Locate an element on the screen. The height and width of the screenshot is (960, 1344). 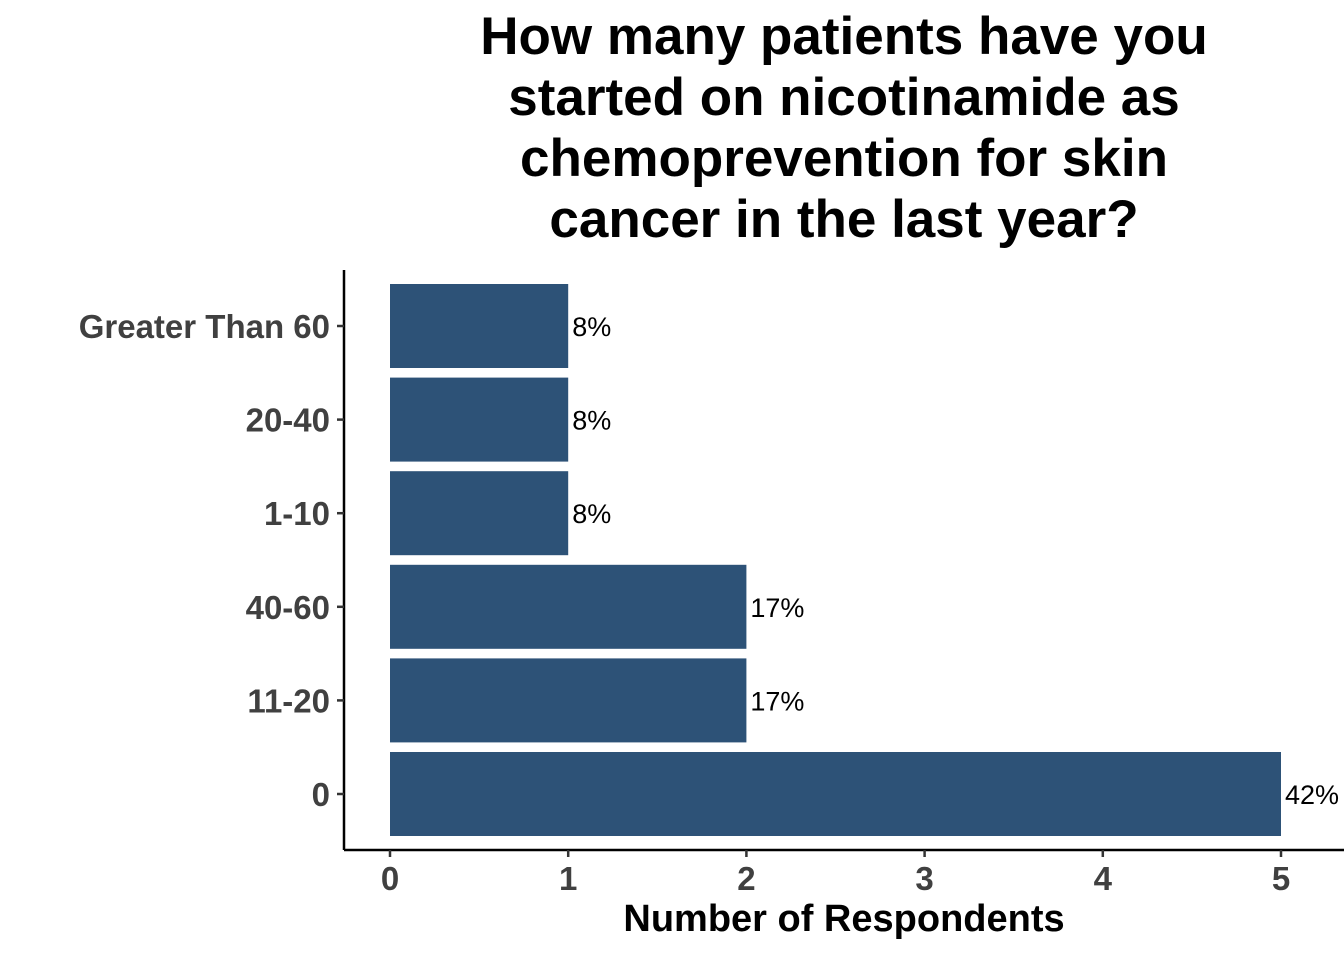
y-tick-label: 11-20 is located at coordinates (288, 700).